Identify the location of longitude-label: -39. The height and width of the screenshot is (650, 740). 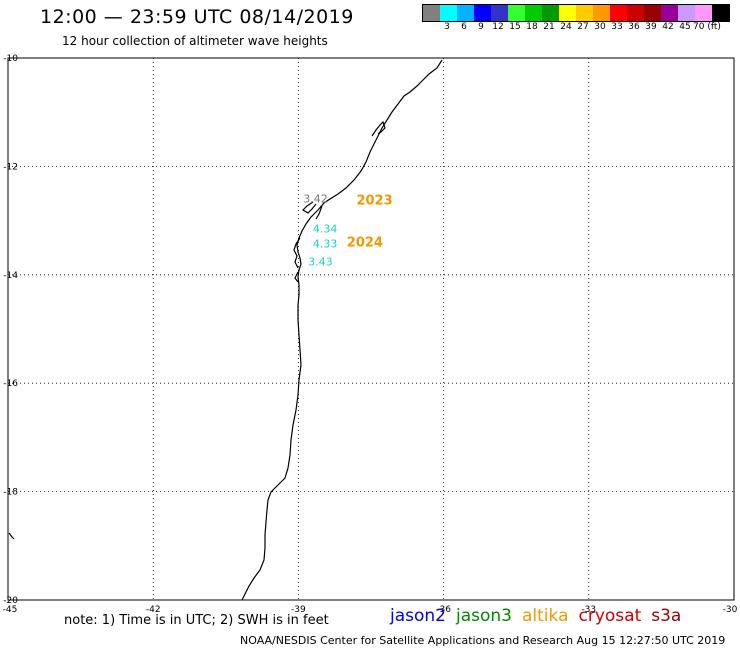
(298, 610).